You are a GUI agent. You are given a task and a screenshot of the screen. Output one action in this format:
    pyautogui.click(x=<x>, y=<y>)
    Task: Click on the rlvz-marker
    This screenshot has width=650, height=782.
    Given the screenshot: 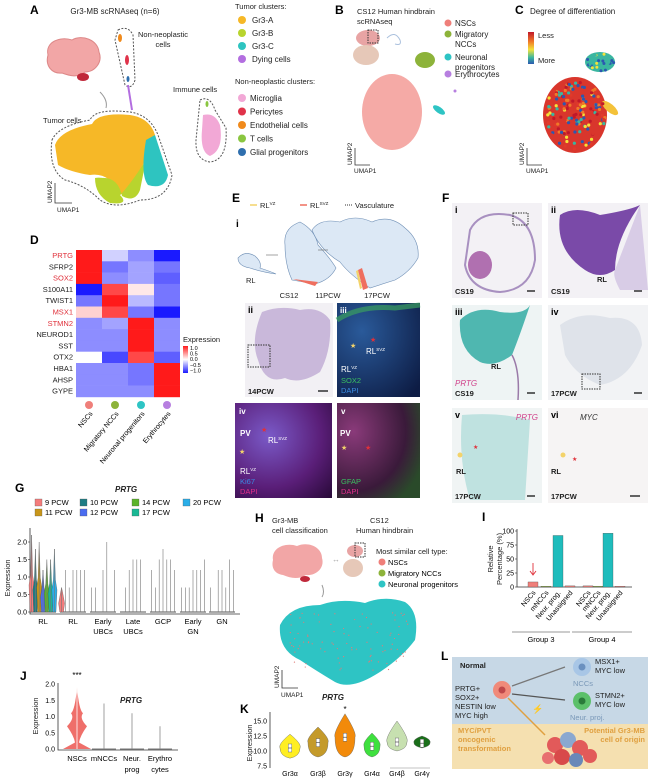 What is the action you would take?
    pyautogui.click(x=460, y=455)
    